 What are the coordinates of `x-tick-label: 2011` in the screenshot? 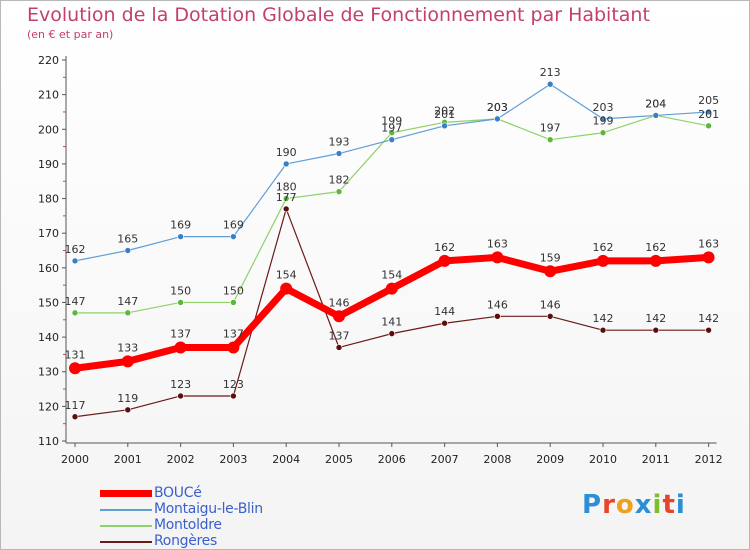 It's located at (656, 459).